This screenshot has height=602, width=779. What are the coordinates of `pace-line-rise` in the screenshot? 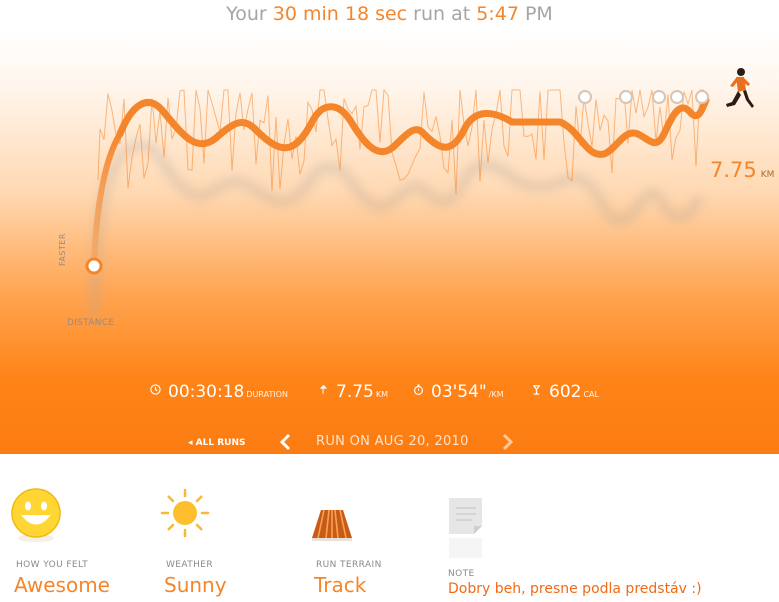 It's located at (107, 200).